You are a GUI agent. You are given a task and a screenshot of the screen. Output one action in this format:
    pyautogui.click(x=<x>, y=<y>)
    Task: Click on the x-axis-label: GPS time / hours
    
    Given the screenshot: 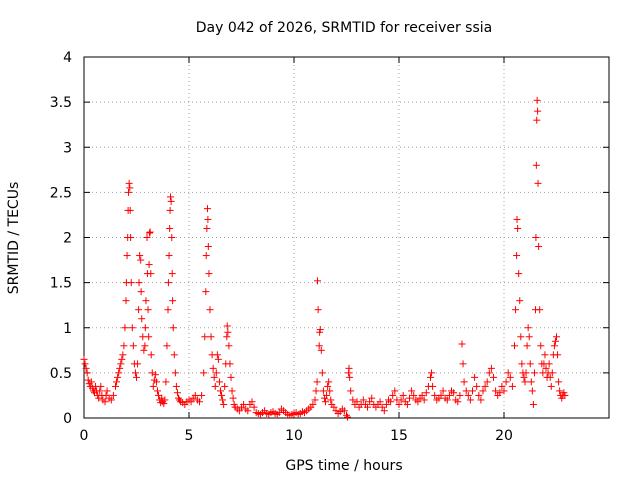 What is the action you would take?
    pyautogui.click(x=343, y=466)
    